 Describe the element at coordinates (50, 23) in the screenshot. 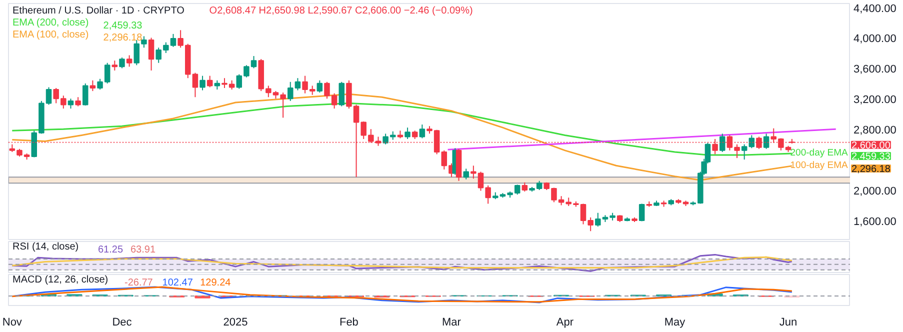

I see `text: EMA (200, close)` at that location.